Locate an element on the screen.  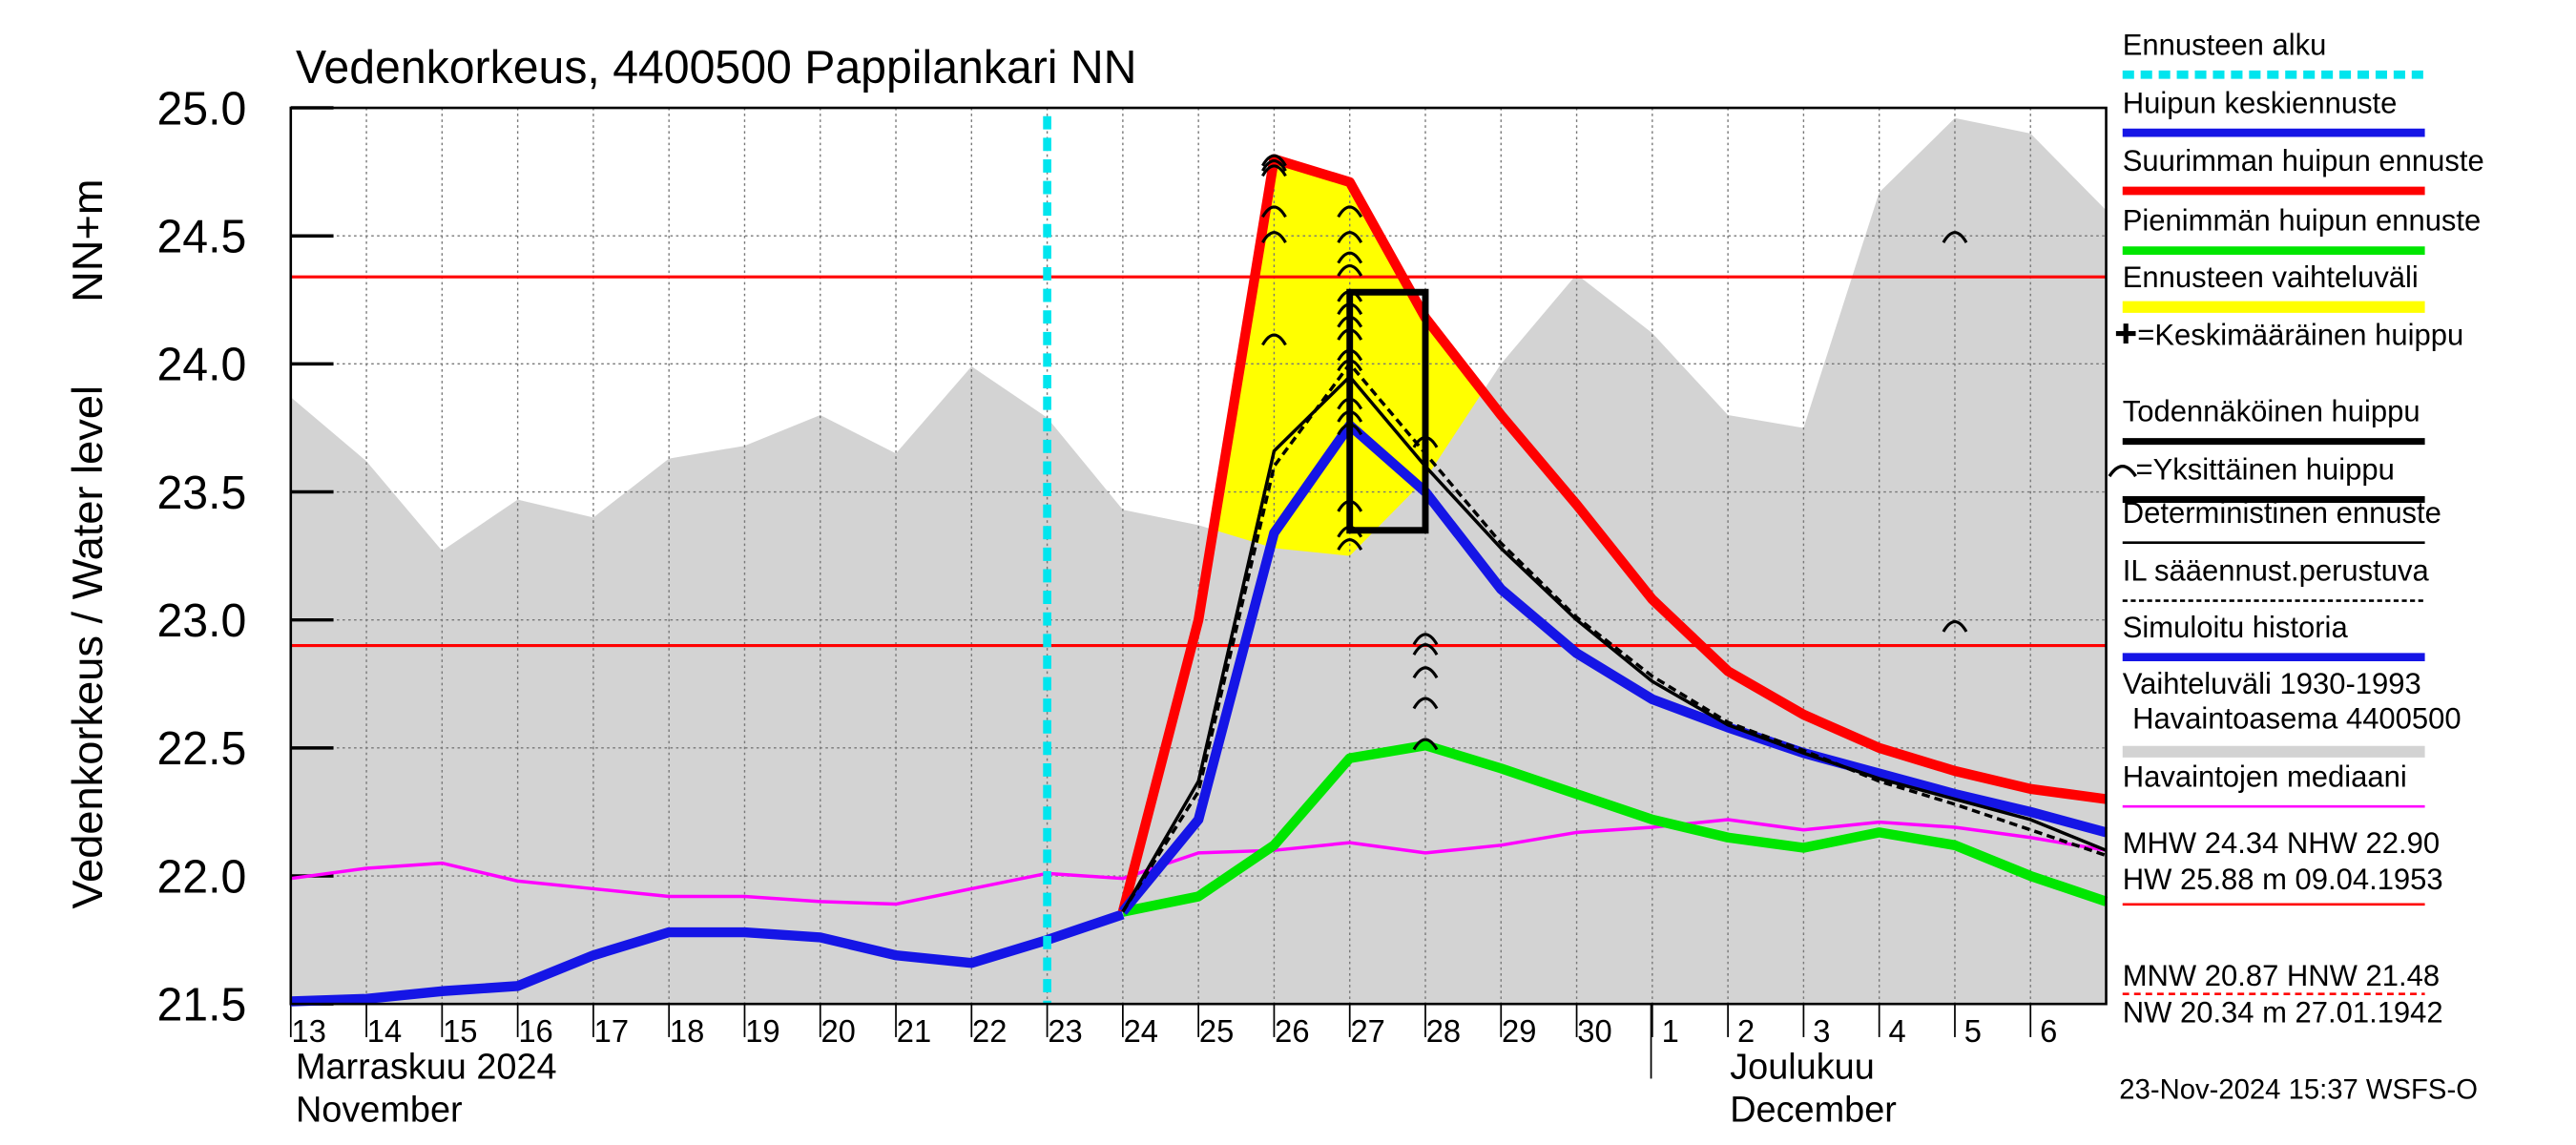
month-label: November is located at coordinates (379, 1110).